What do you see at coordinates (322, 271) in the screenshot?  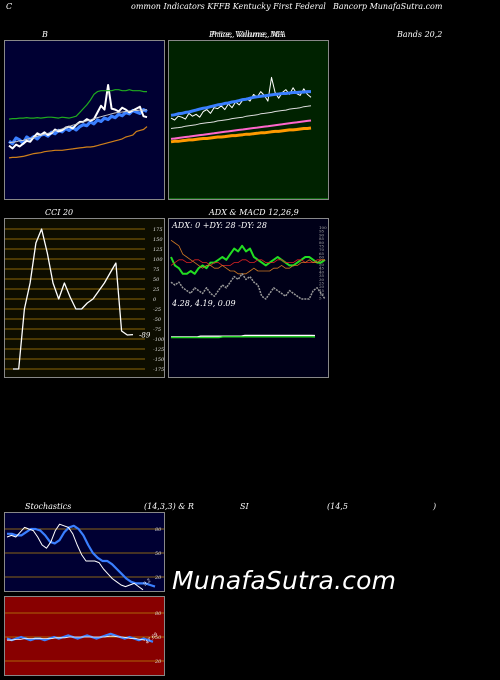 I see `adx-tick-label: 40` at bounding box center [322, 271].